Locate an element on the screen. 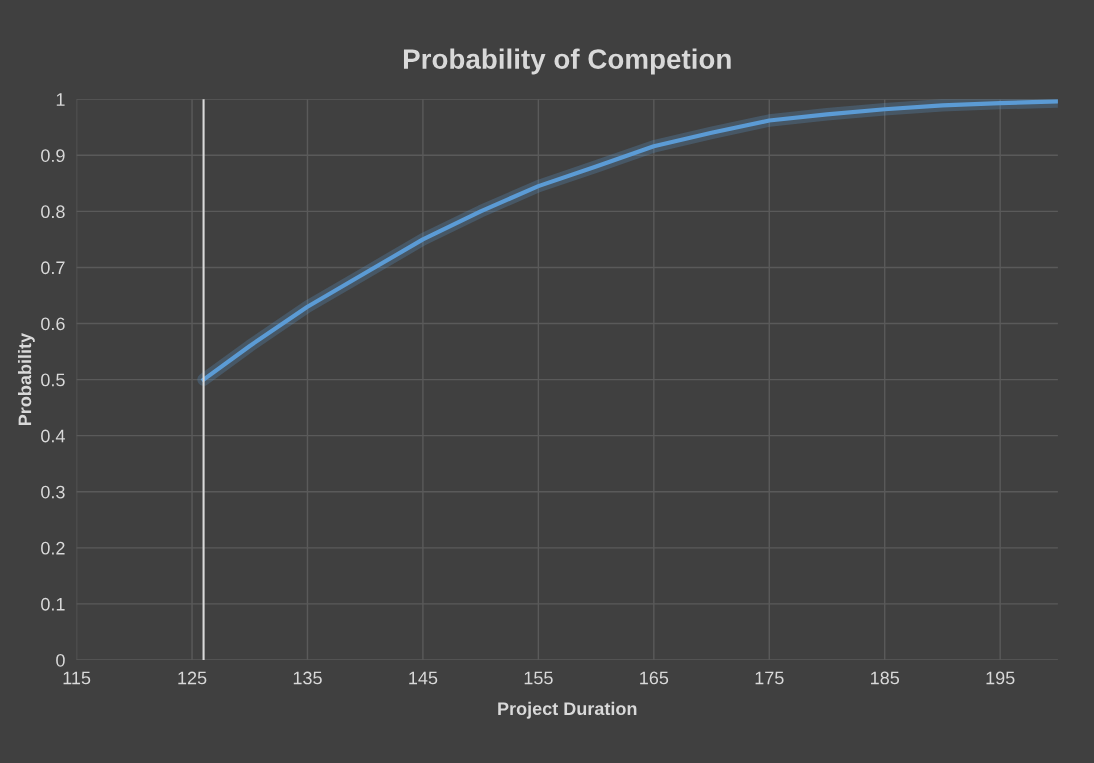 Image resolution: width=1094 pixels, height=763 pixels. chart-title: Probability of Competion is located at coordinates (567, 61).